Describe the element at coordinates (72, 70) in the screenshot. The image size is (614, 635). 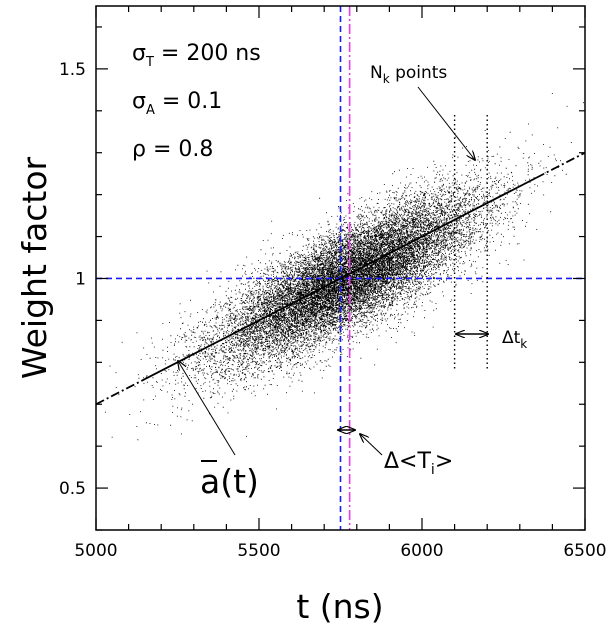
I see `y-tick-label: 1.5` at that location.